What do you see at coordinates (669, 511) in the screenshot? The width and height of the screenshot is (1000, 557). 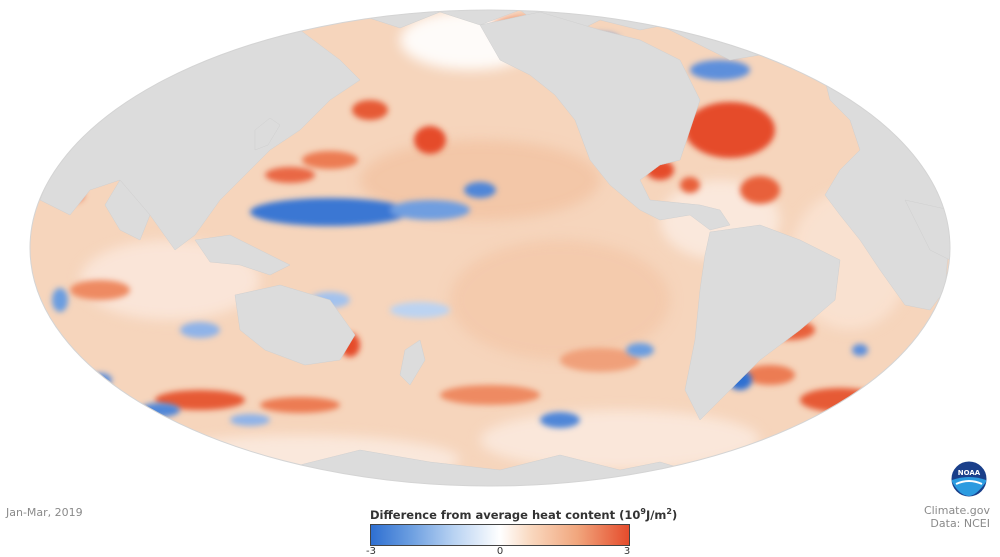 I see `legend-title-exponent-2: 2` at bounding box center [669, 511].